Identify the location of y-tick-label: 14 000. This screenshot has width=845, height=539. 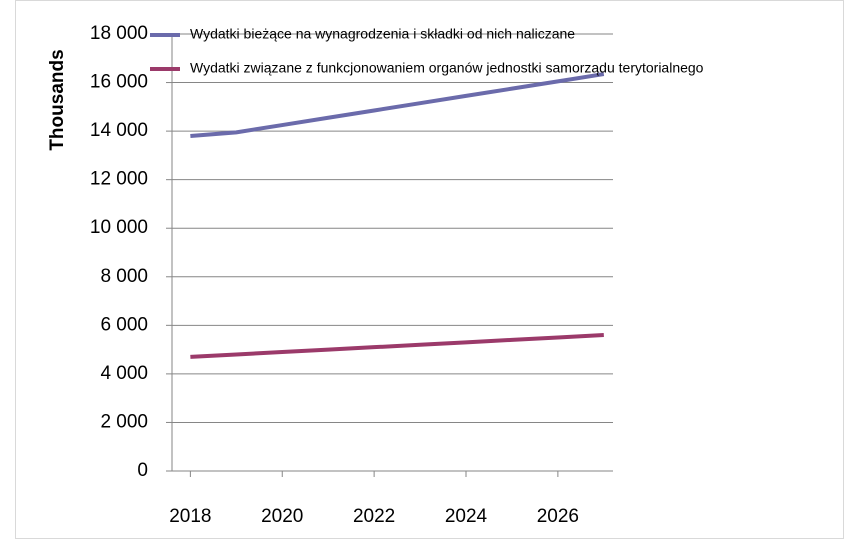
(119, 130).